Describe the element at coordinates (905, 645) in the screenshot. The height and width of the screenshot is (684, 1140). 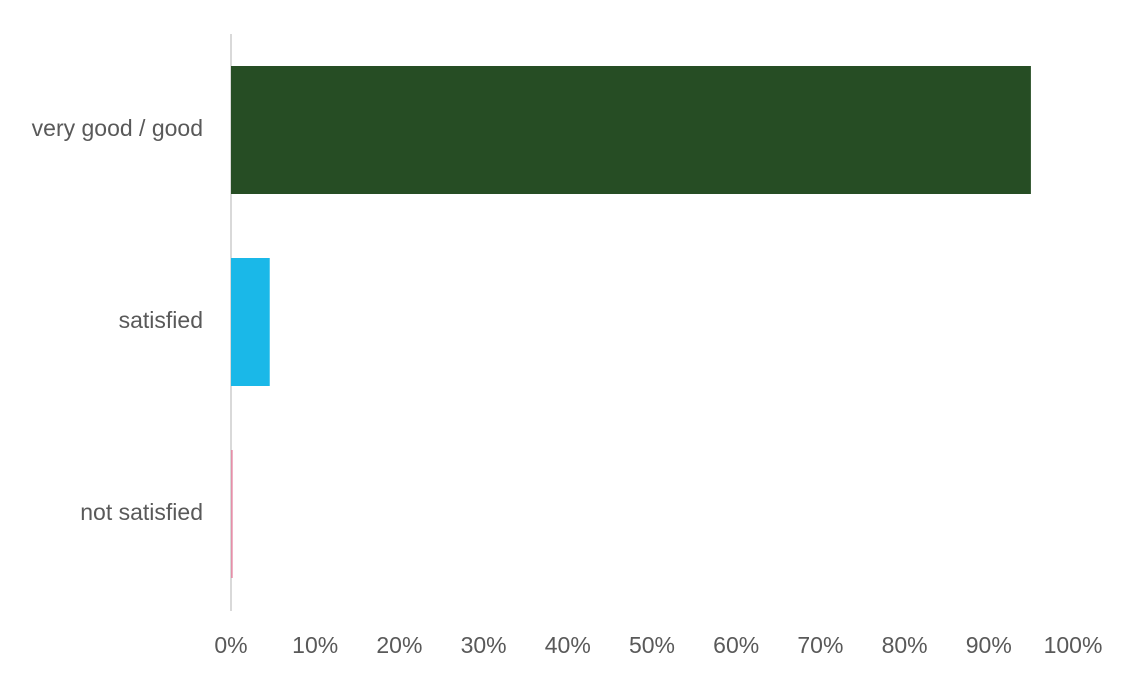
I see `x-tick-label: 80%` at that location.